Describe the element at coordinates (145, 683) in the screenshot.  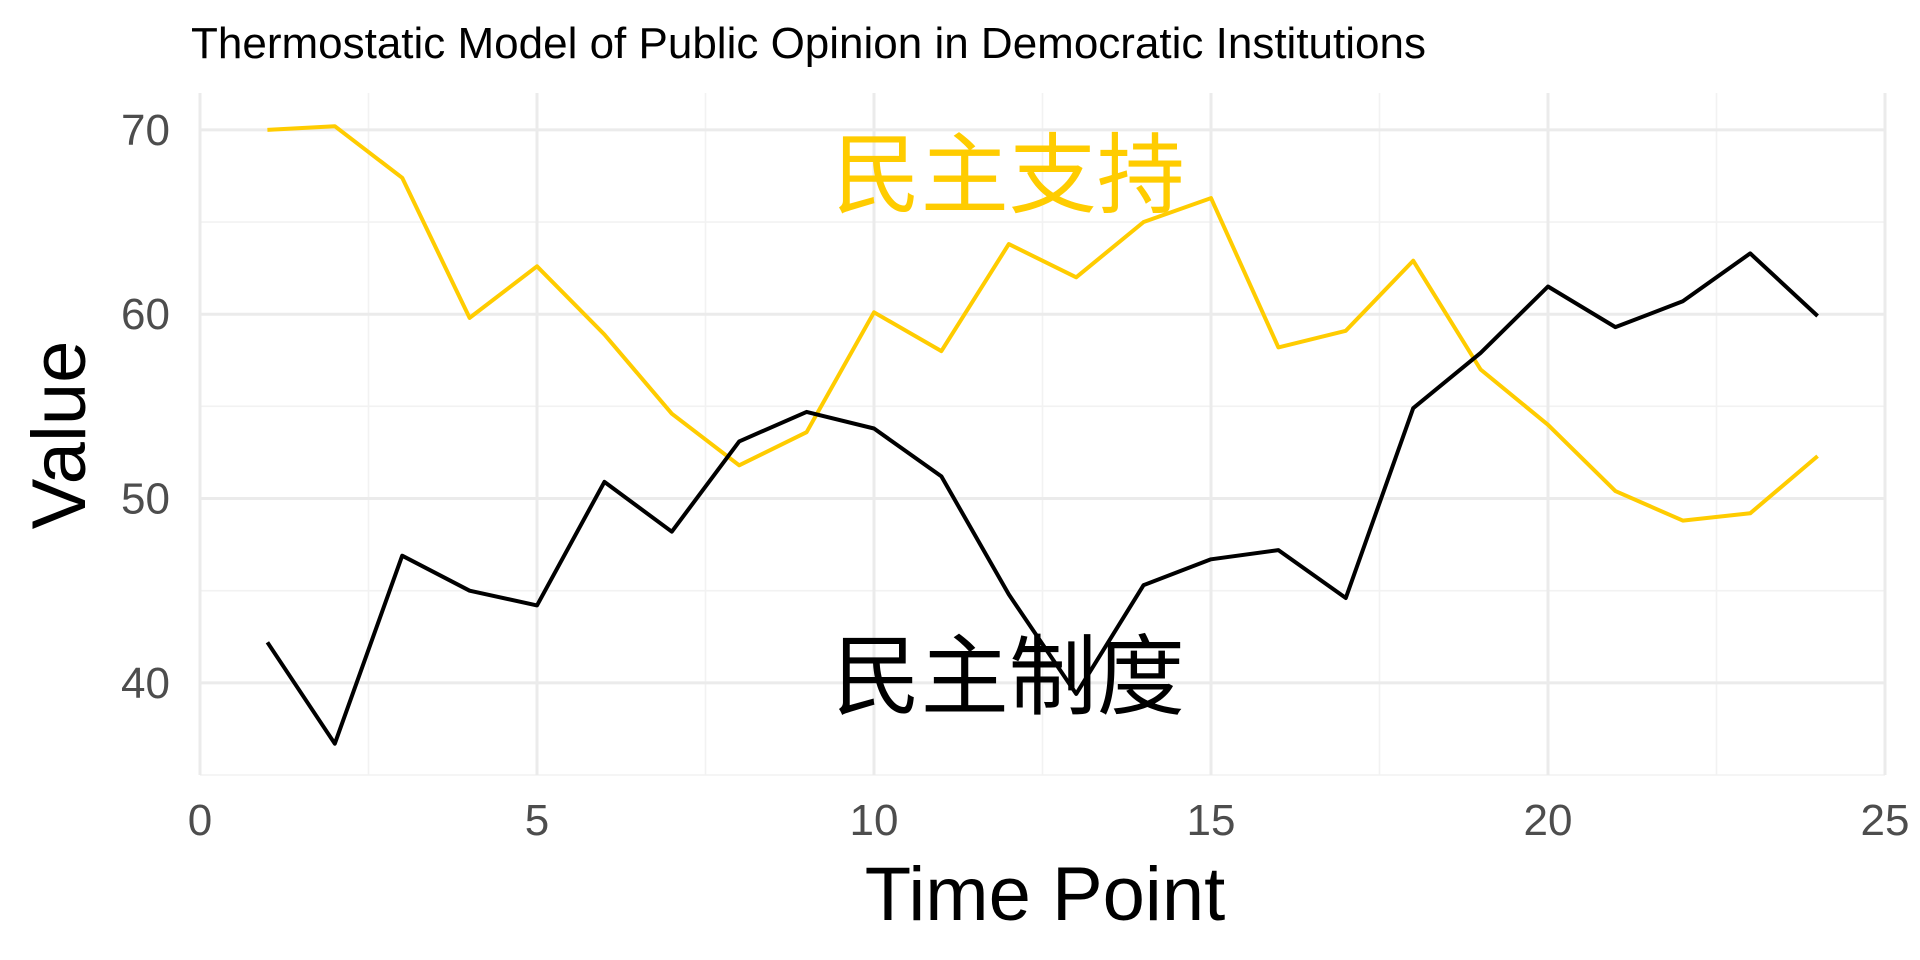
I see `y-tick-label: 40` at that location.